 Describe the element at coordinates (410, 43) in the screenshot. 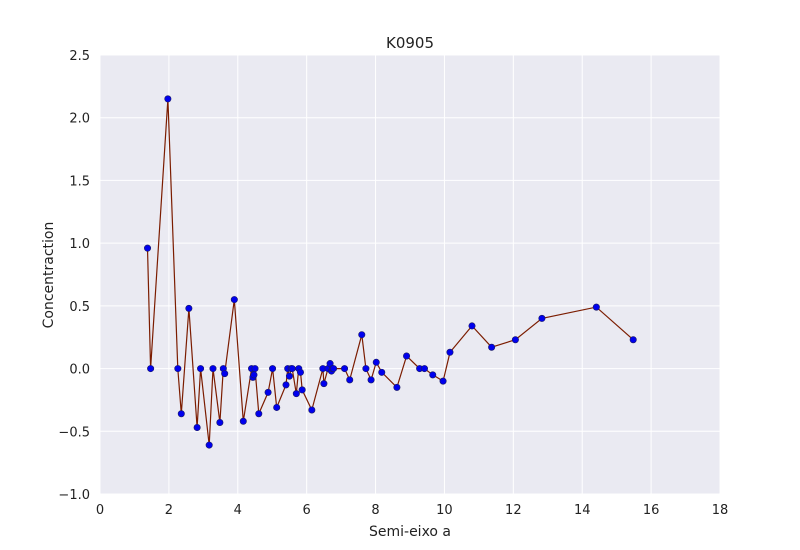

I see `chart-title: K0905` at that location.